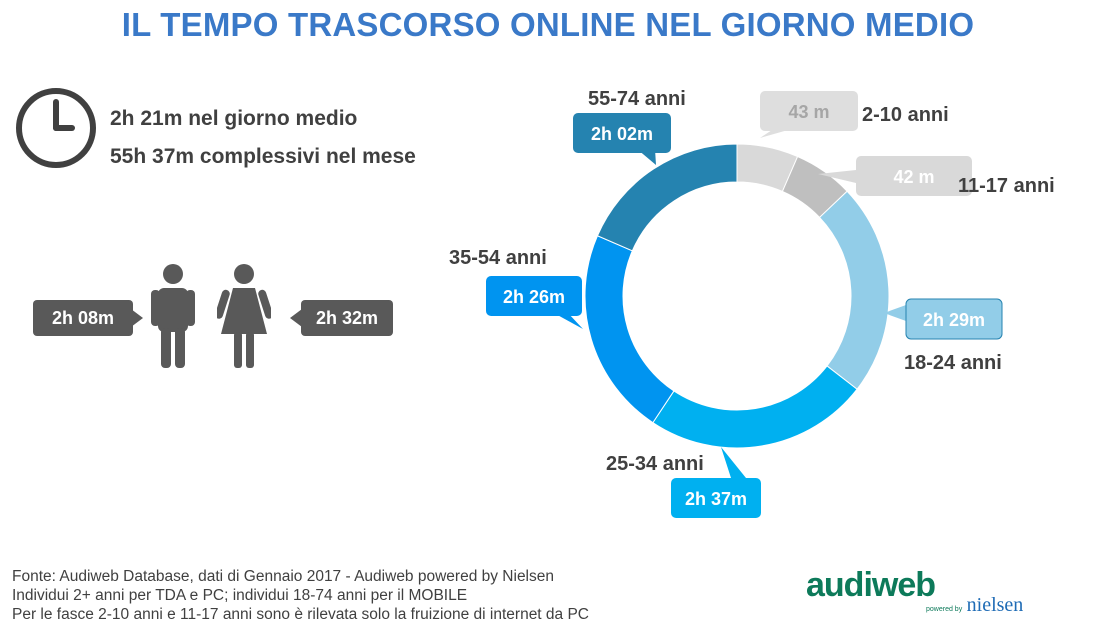 The image size is (1096, 642). What do you see at coordinates (871, 585) in the screenshot?
I see `logo-brand: audiweb` at bounding box center [871, 585].